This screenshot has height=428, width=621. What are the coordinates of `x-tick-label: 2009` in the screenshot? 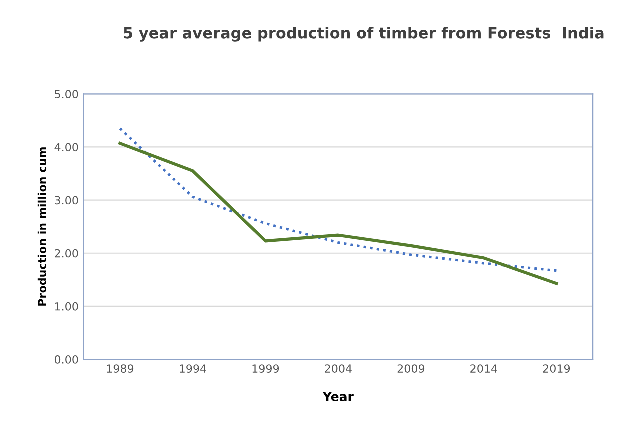 It's located at (411, 368).